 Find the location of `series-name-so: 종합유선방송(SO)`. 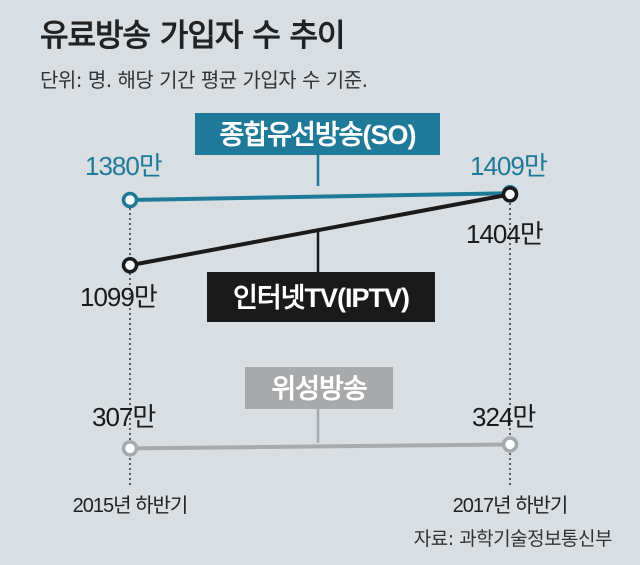

series-name-so: 종합유선방송(SO) is located at coordinates (317, 135).